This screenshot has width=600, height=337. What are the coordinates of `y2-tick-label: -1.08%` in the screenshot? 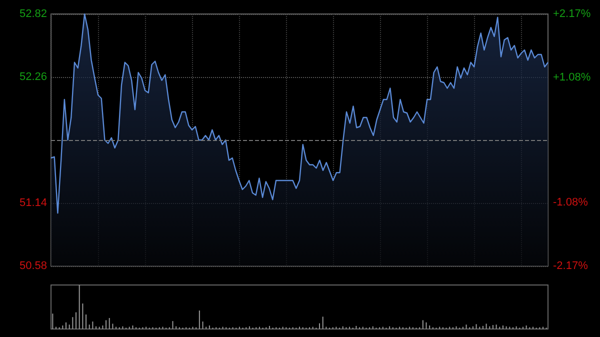 It's located at (570, 202).